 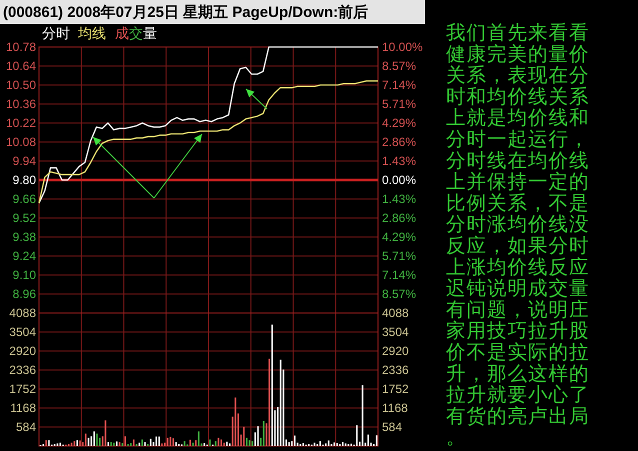 What do you see at coordinates (208, 142) in the screenshot?
I see `line-series` at bounding box center [208, 142].